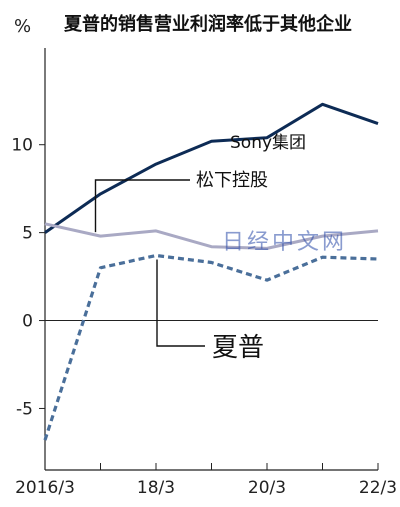  Describe the element at coordinates (24, 409) in the screenshot. I see `y-tick-label: -5` at that location.